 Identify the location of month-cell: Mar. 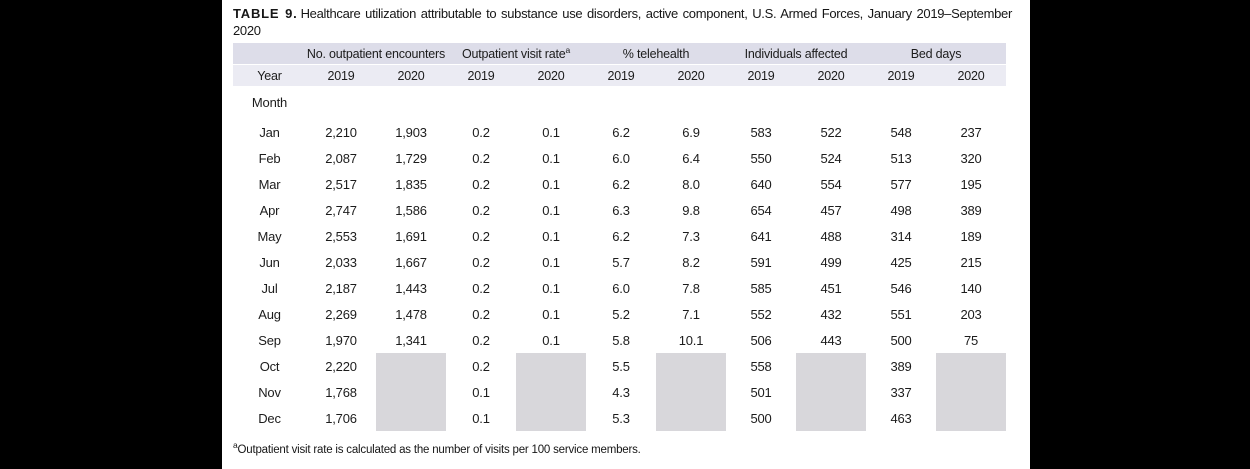
(269, 184).